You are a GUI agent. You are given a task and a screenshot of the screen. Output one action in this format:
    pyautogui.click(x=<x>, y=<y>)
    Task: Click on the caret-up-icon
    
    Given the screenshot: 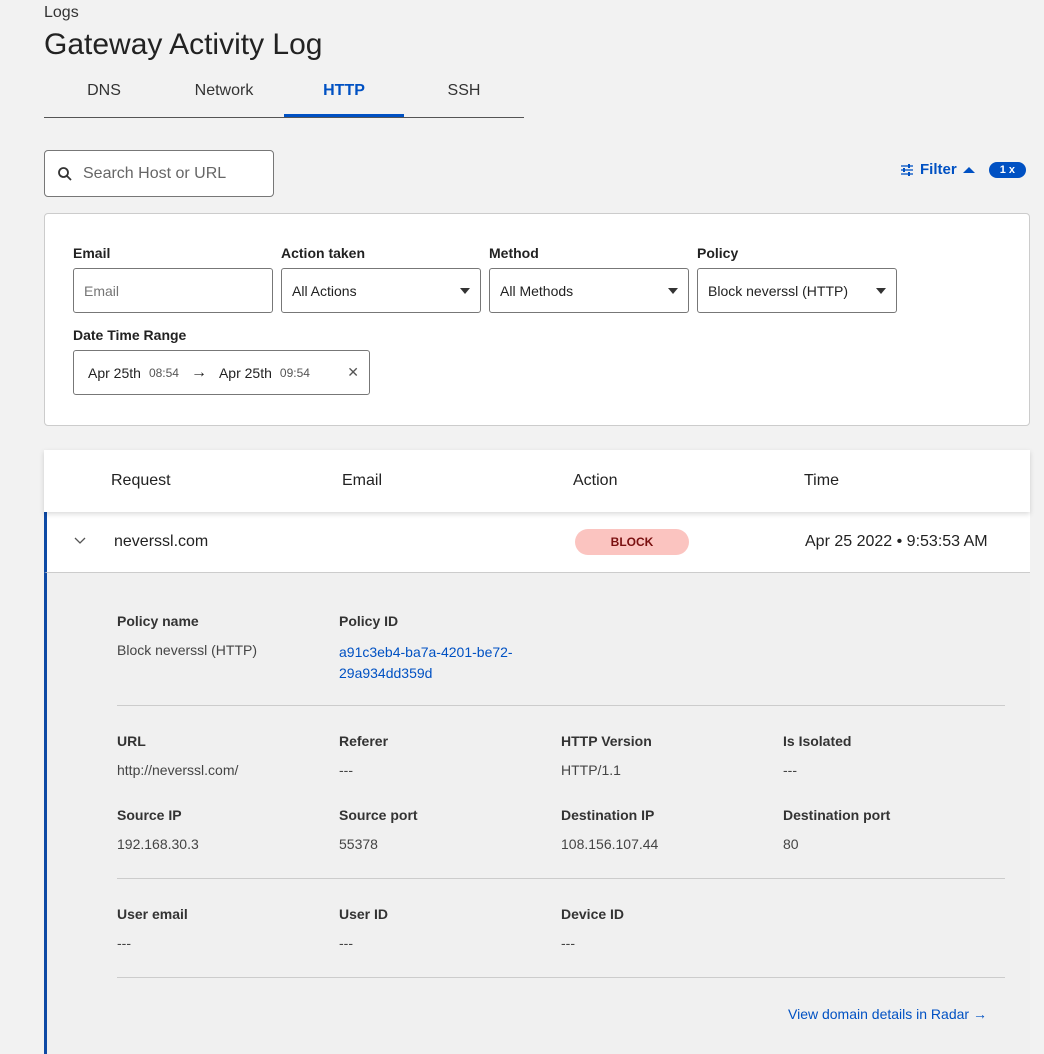 What is the action you would take?
    pyautogui.click(x=968, y=169)
    